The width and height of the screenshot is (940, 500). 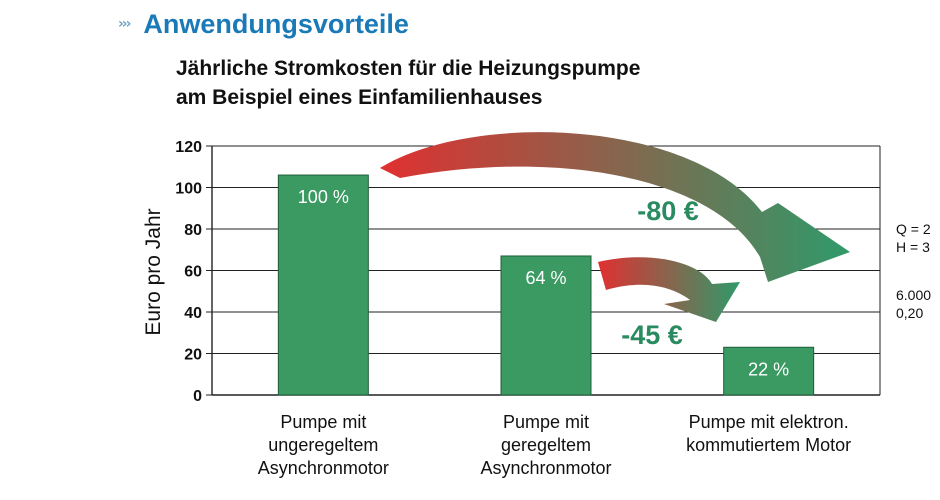 What do you see at coordinates (359, 97) in the screenshot?
I see `chart-subtitle: am Beispiel eines Einfamilienhauses` at bounding box center [359, 97].